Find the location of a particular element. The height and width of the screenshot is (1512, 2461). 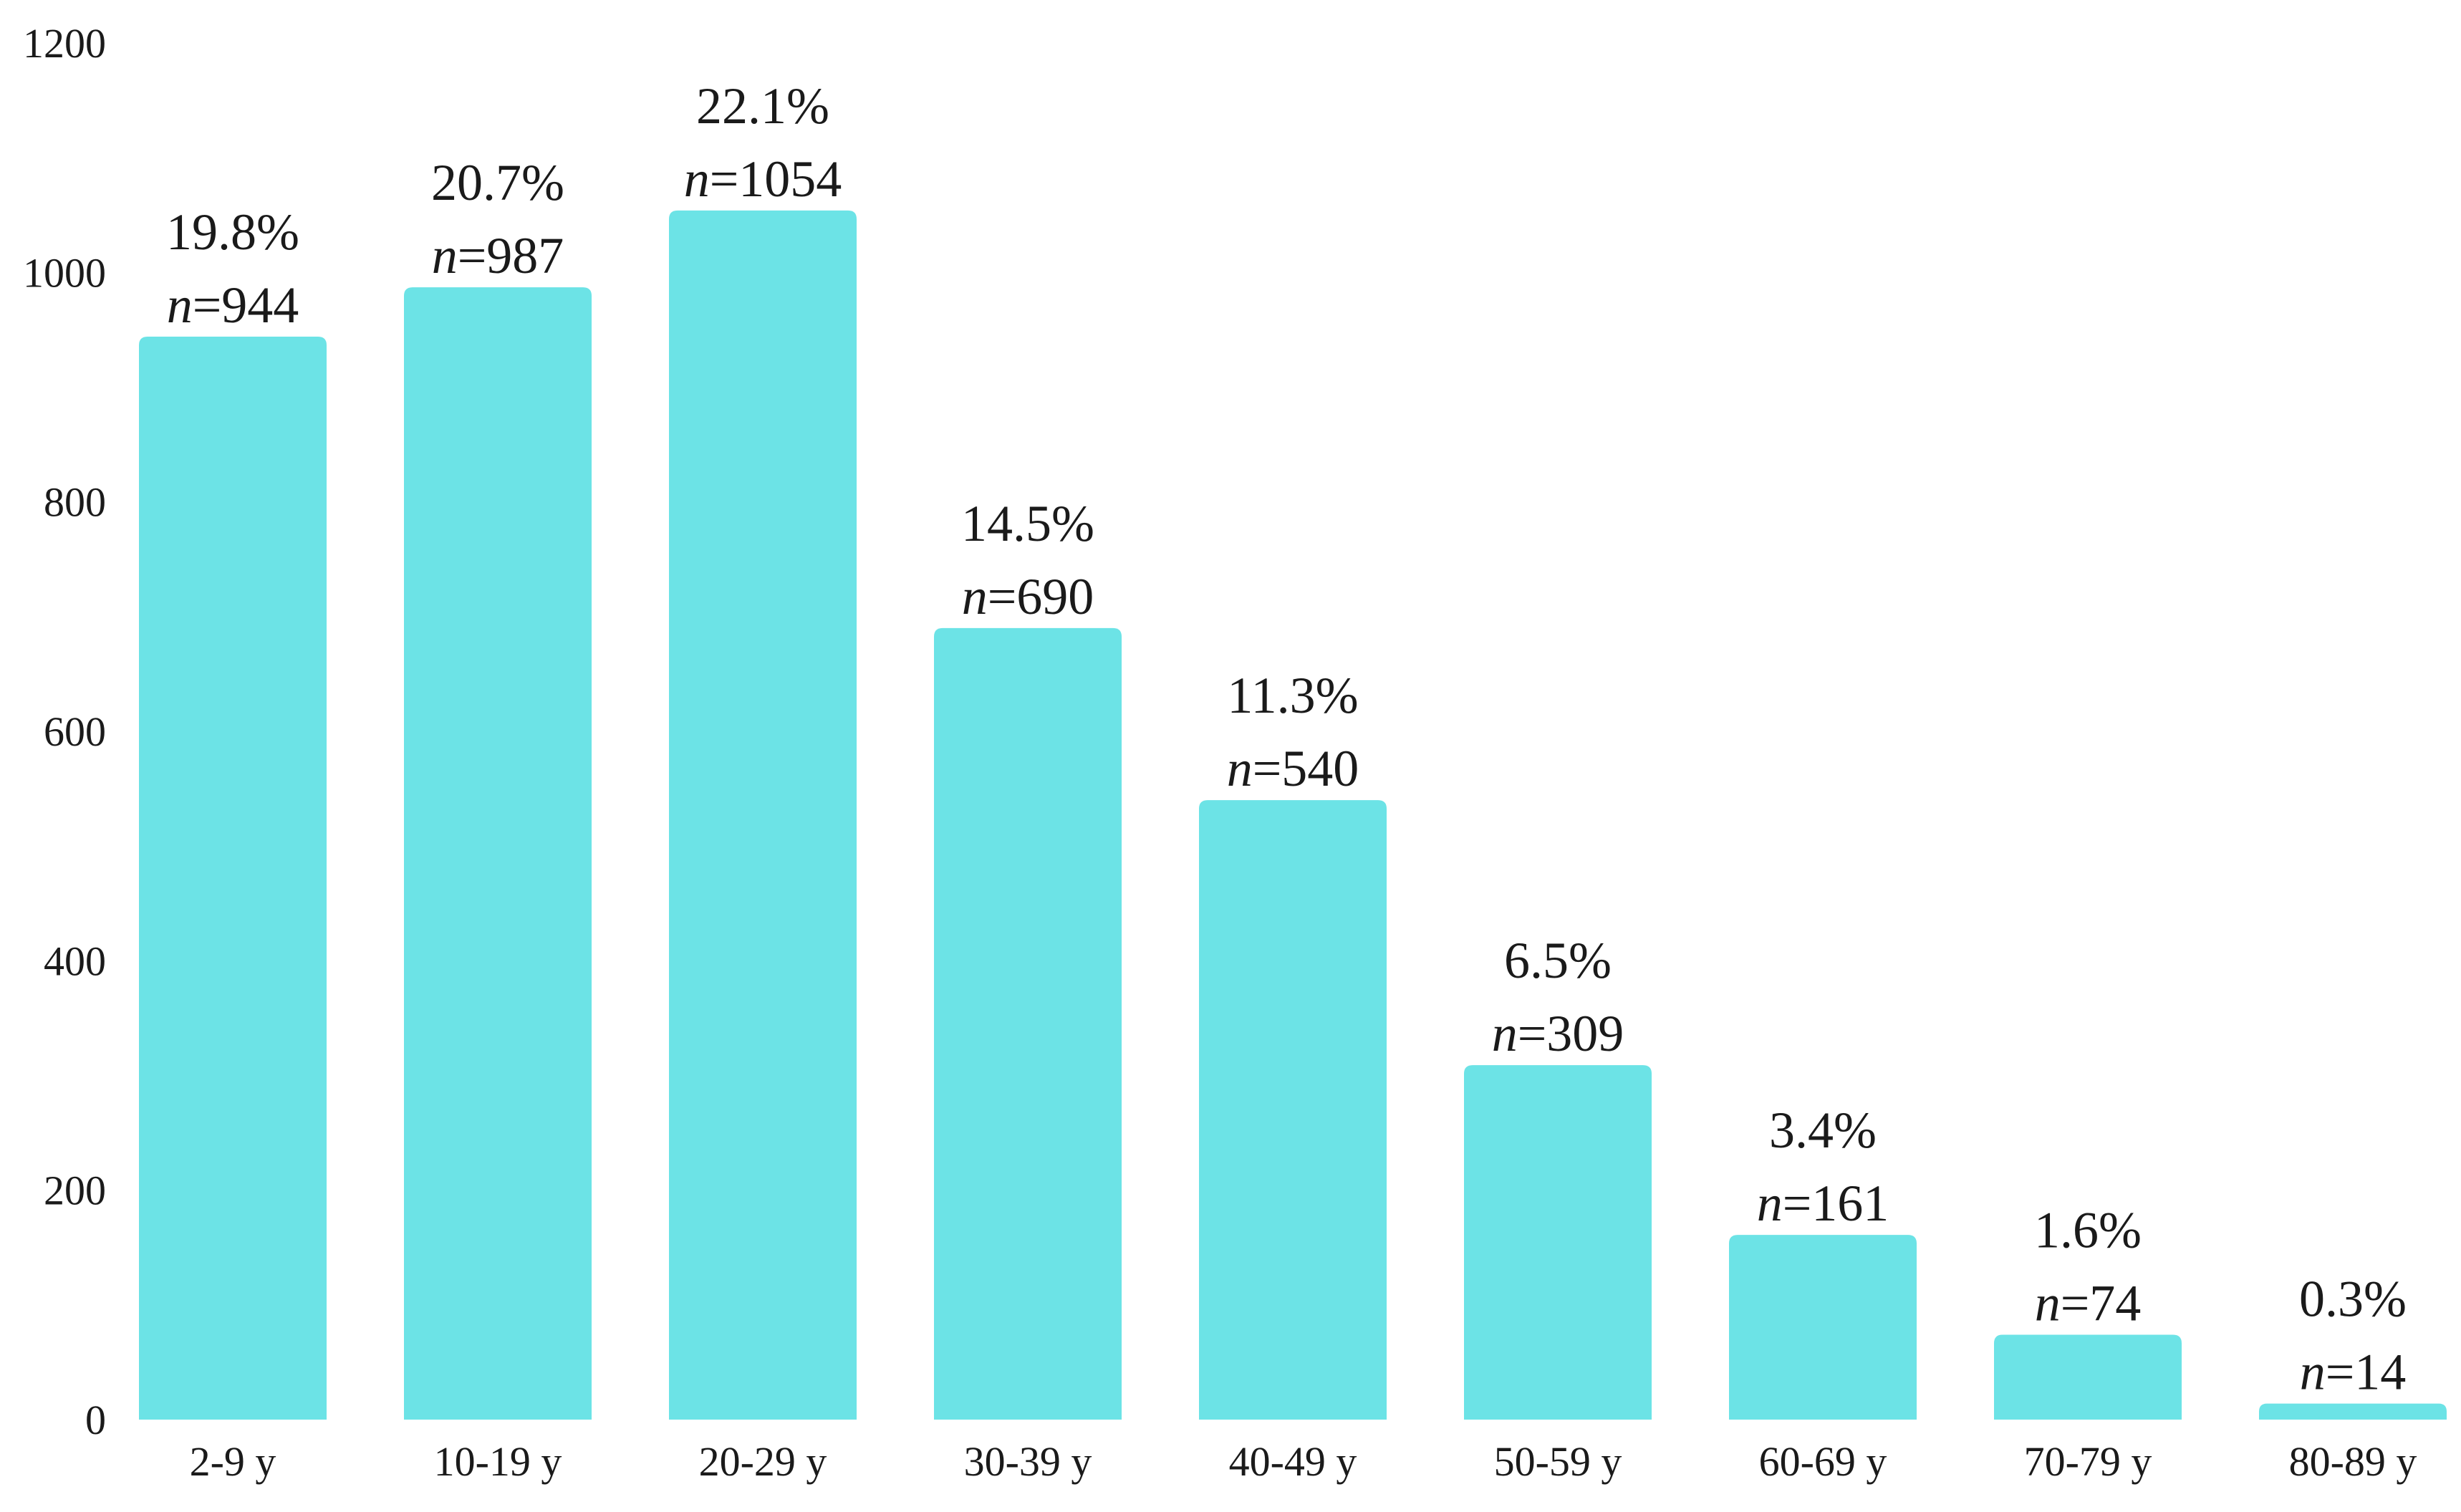

x-tick-label: 2-9 y is located at coordinates (233, 1461).